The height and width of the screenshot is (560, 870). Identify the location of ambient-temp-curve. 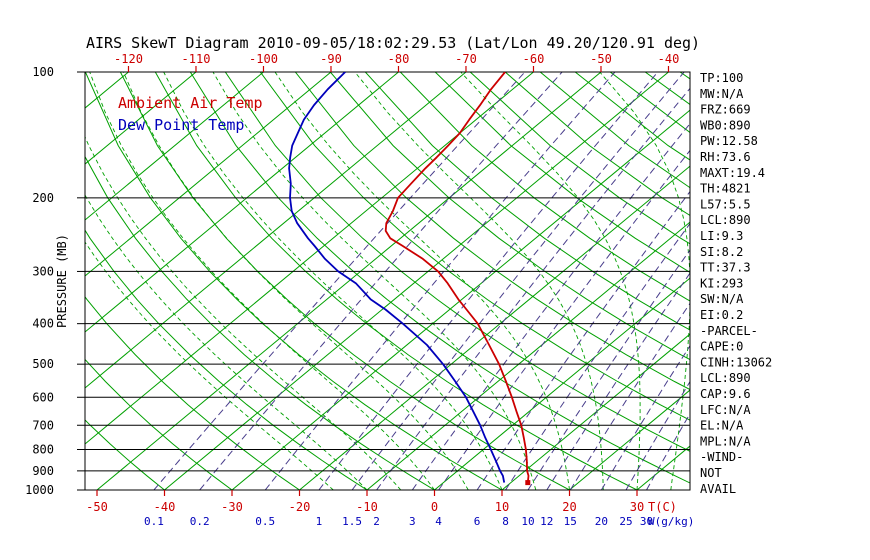
(457, 277).